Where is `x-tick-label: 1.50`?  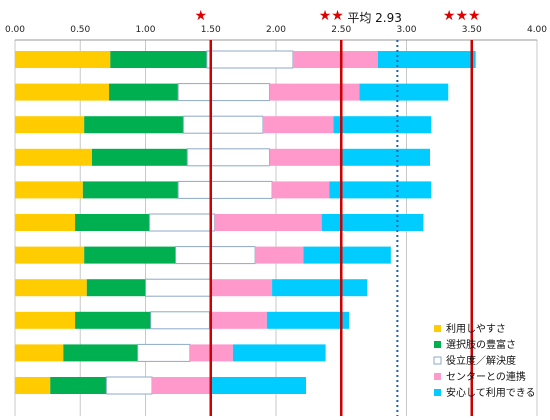 x-tick-label: 1.50 is located at coordinates (211, 30).